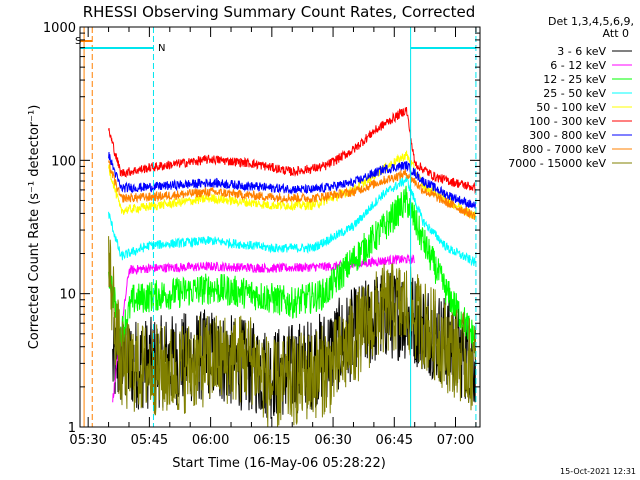 The image size is (640, 480). Describe the element at coordinates (598, 471) in the screenshot. I see `timestamp: 15-Oct-2021 12:31` at that location.